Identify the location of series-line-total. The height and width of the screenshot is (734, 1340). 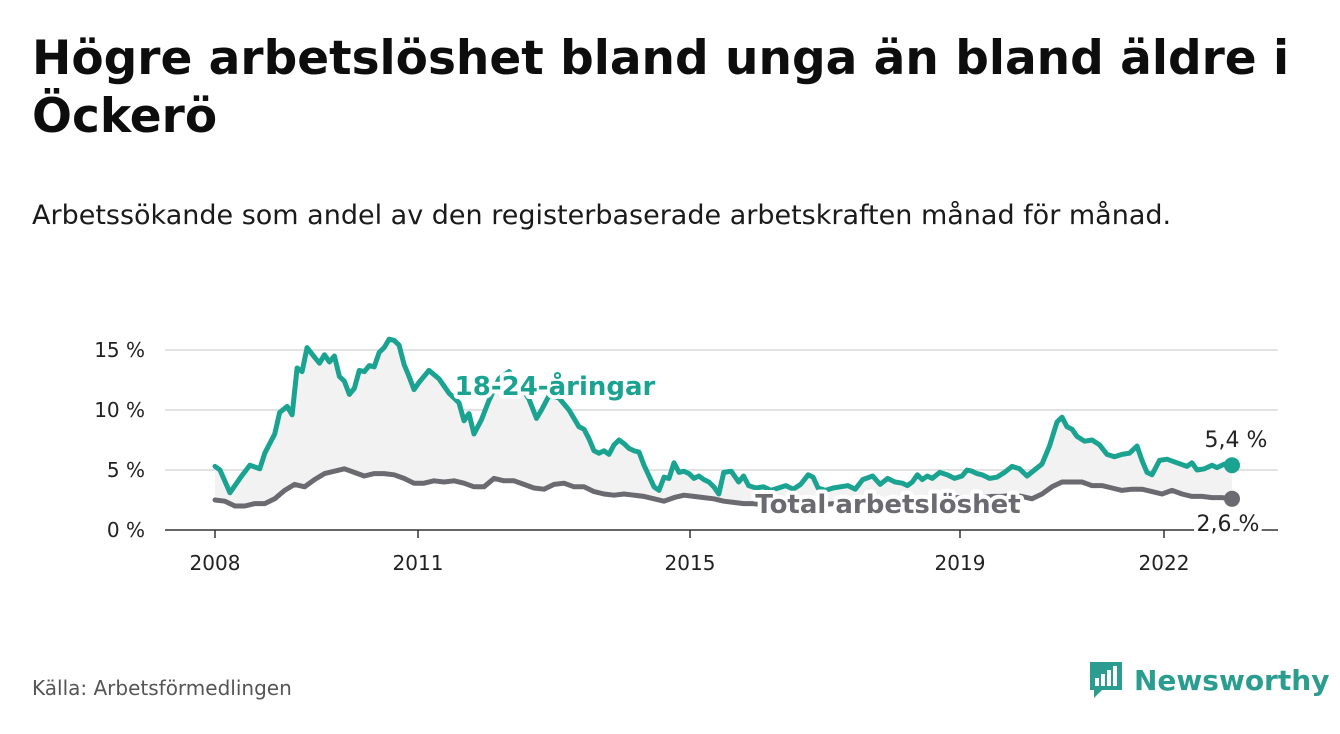
(723, 487).